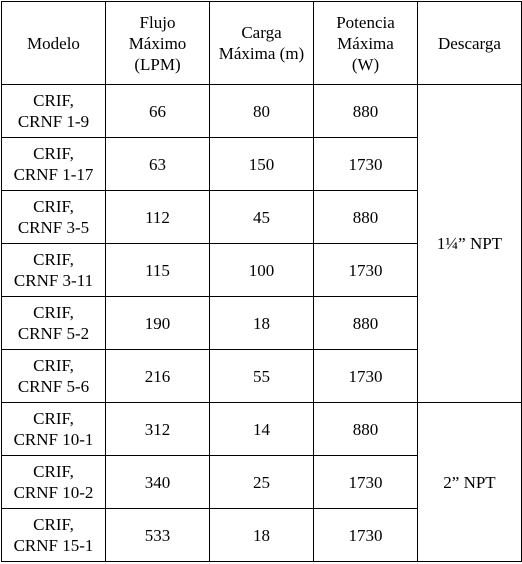 Image resolution: width=522 pixels, height=564 pixels. I want to click on table-cell: CRIF, CRNF 1-9, so click(53, 111).